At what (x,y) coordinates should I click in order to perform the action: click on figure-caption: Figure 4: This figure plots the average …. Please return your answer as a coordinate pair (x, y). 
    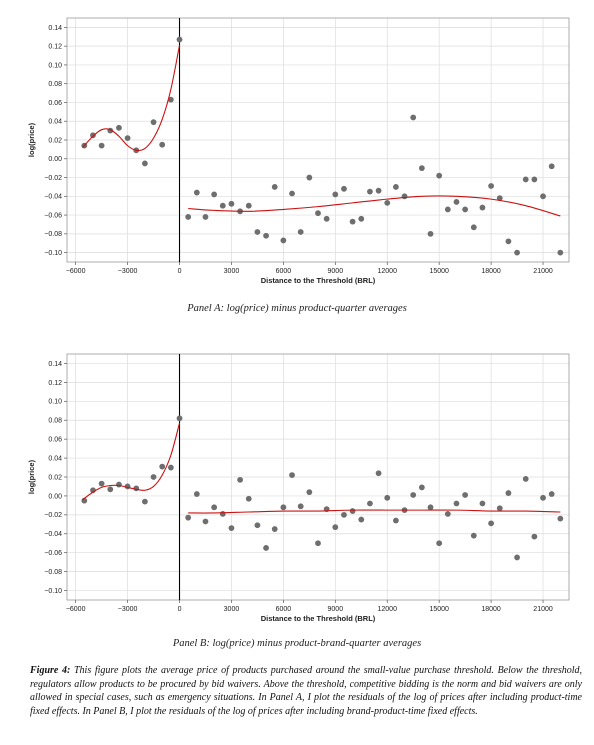
    Looking at the image, I should click on (306, 691).